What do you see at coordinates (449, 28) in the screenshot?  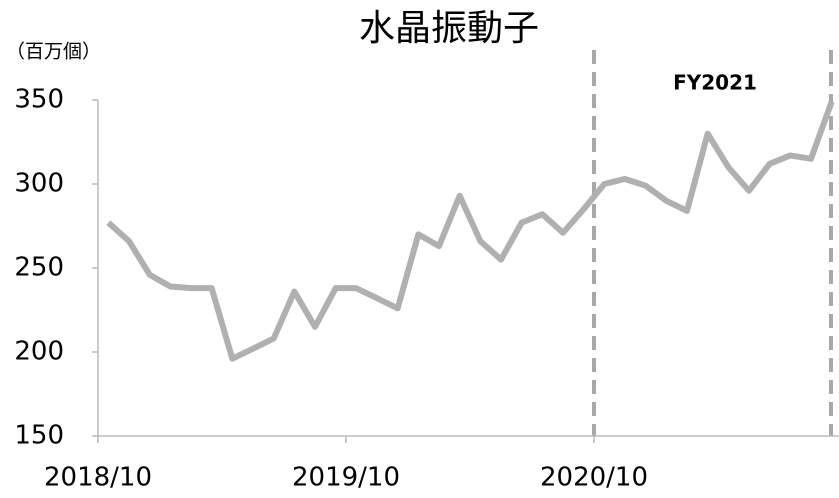 I see `chart-title: 水晶振動子` at bounding box center [449, 28].